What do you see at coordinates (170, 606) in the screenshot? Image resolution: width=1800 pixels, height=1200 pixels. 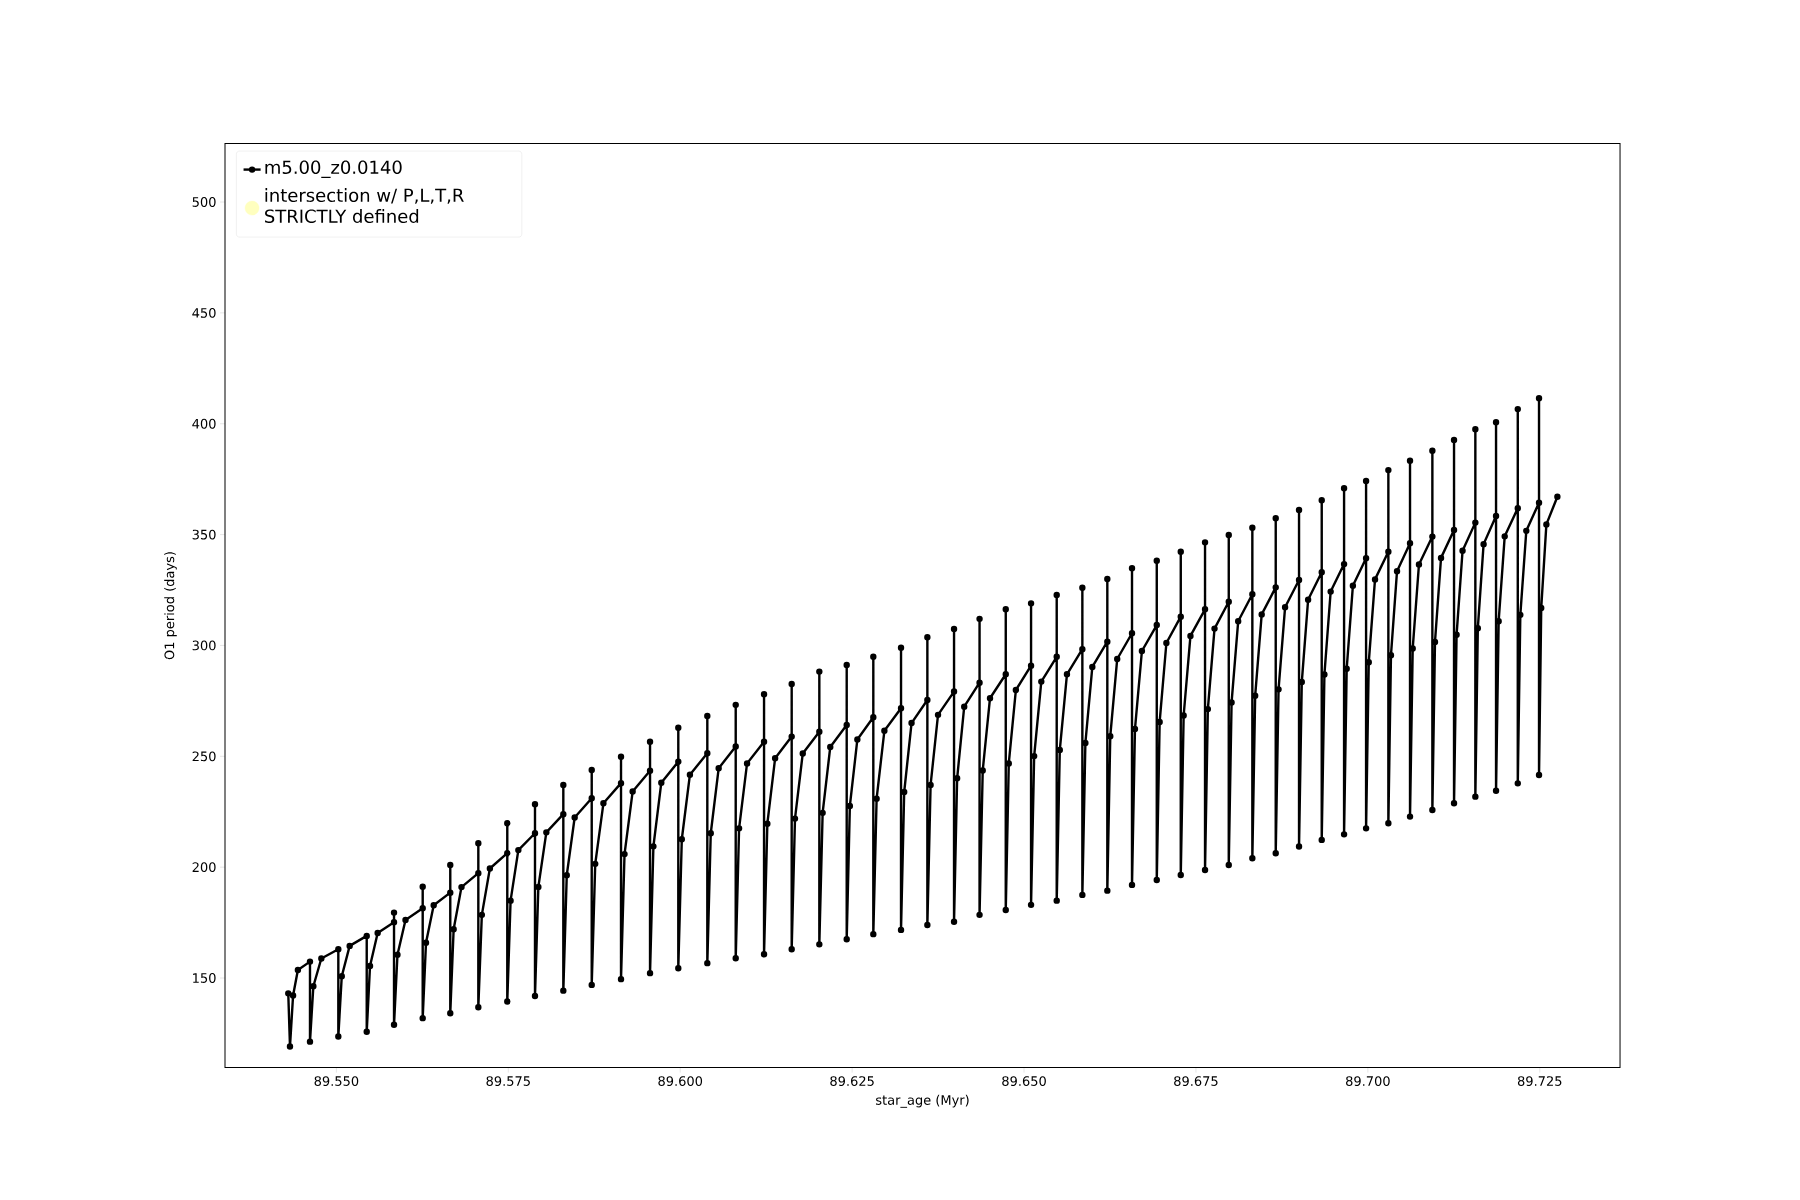 I see `y-axis-title: O1 period (days)` at bounding box center [170, 606].